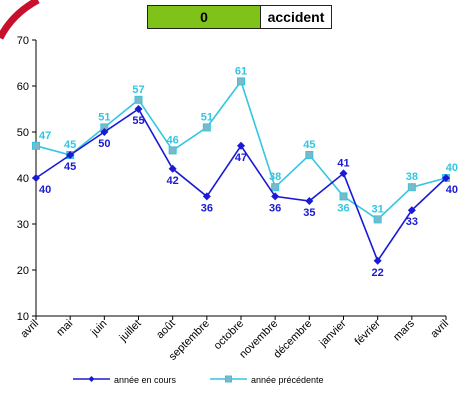 This screenshot has width=461, height=393. I want to click on x-tick-label: juin, so click(98, 328).